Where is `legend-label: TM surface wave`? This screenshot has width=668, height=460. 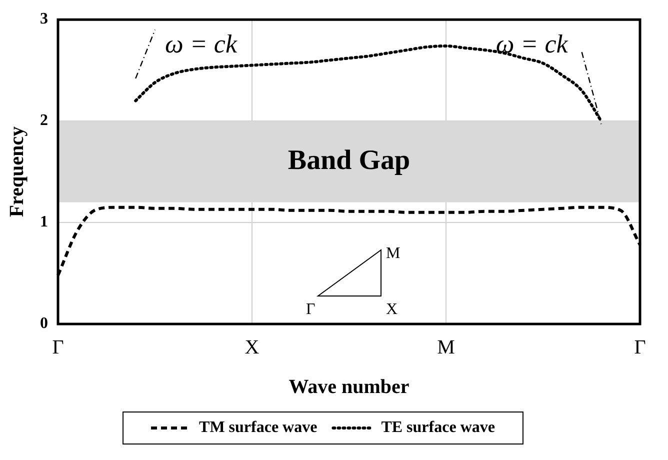
legend-label: TM surface wave is located at coordinates (258, 427).